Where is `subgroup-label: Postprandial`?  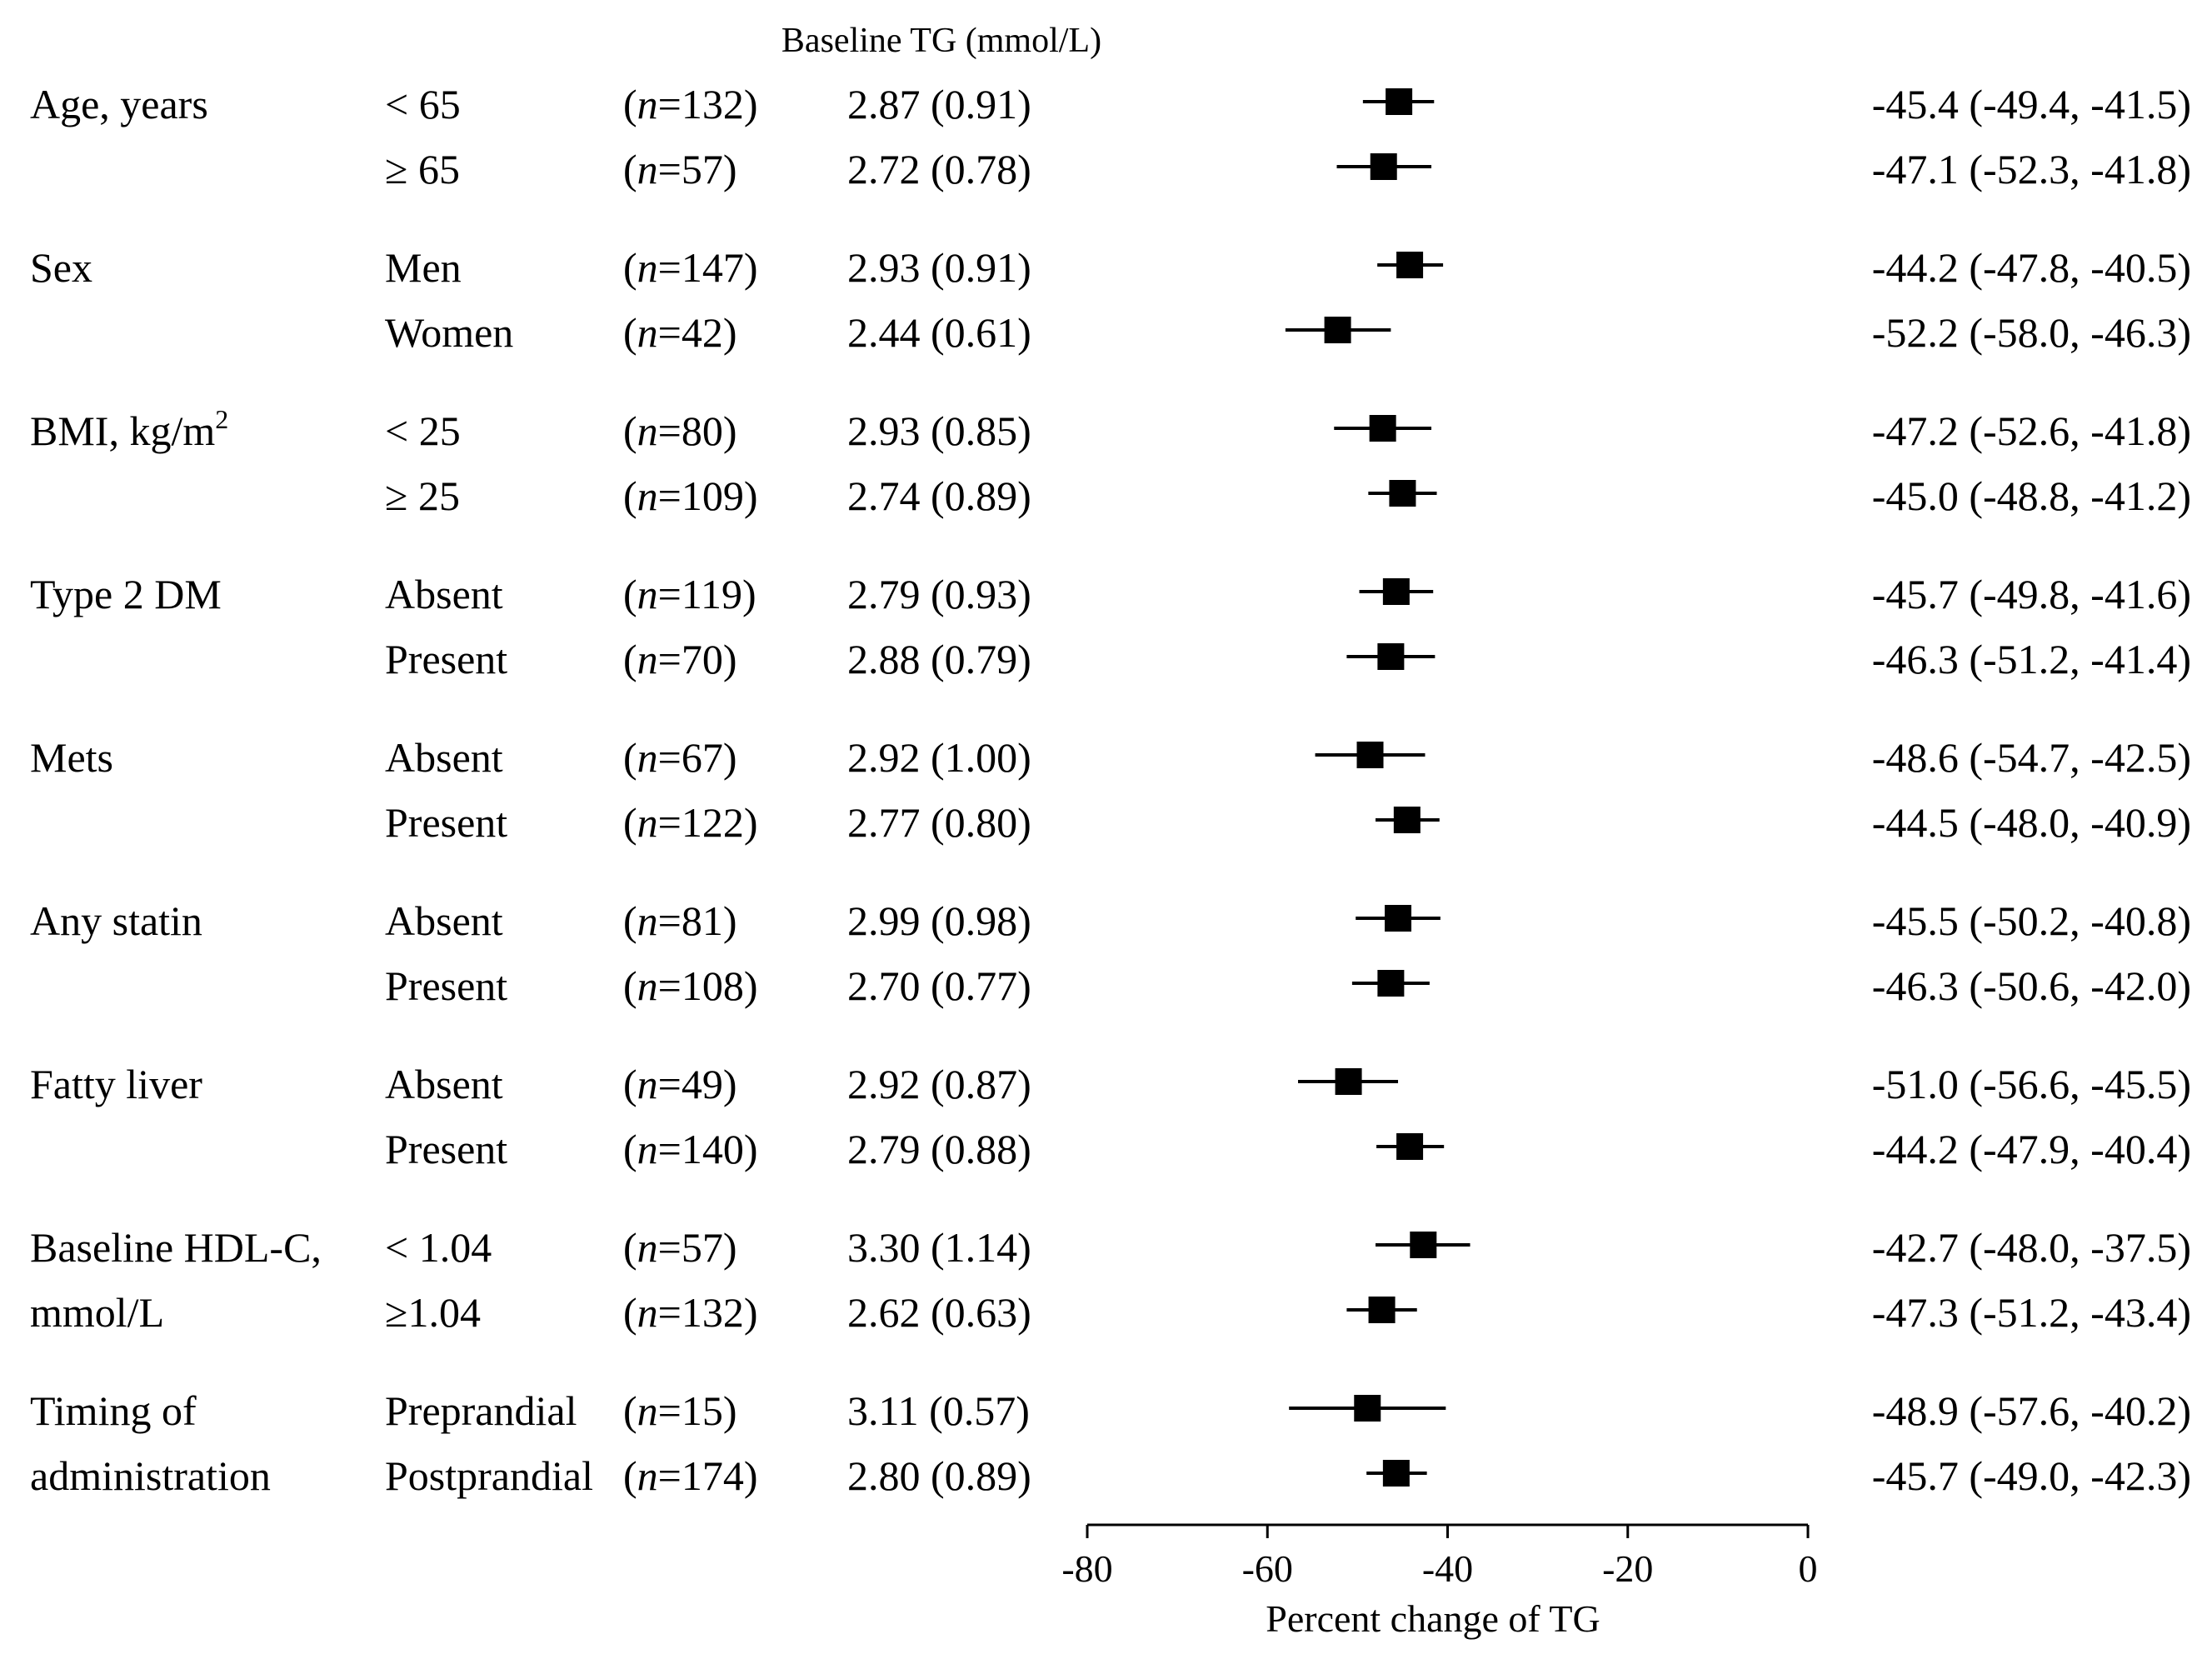 subgroup-label: Postprandial is located at coordinates (489, 1475).